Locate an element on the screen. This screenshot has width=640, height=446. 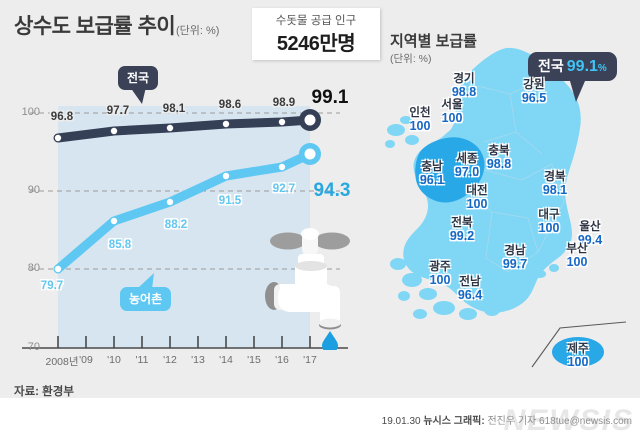
map-label-jeju: 제주 100 is located at coordinates (578, 356).